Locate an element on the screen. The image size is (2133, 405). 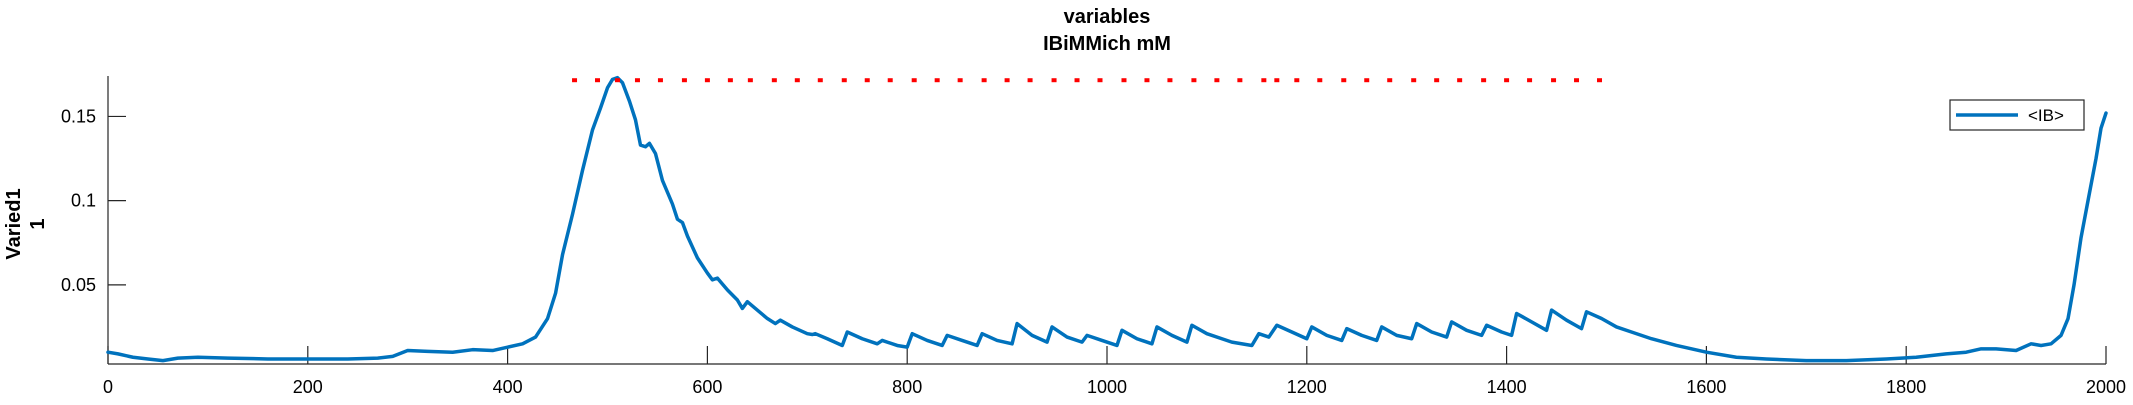
x-tick-label: 1600 is located at coordinates (1706, 387).